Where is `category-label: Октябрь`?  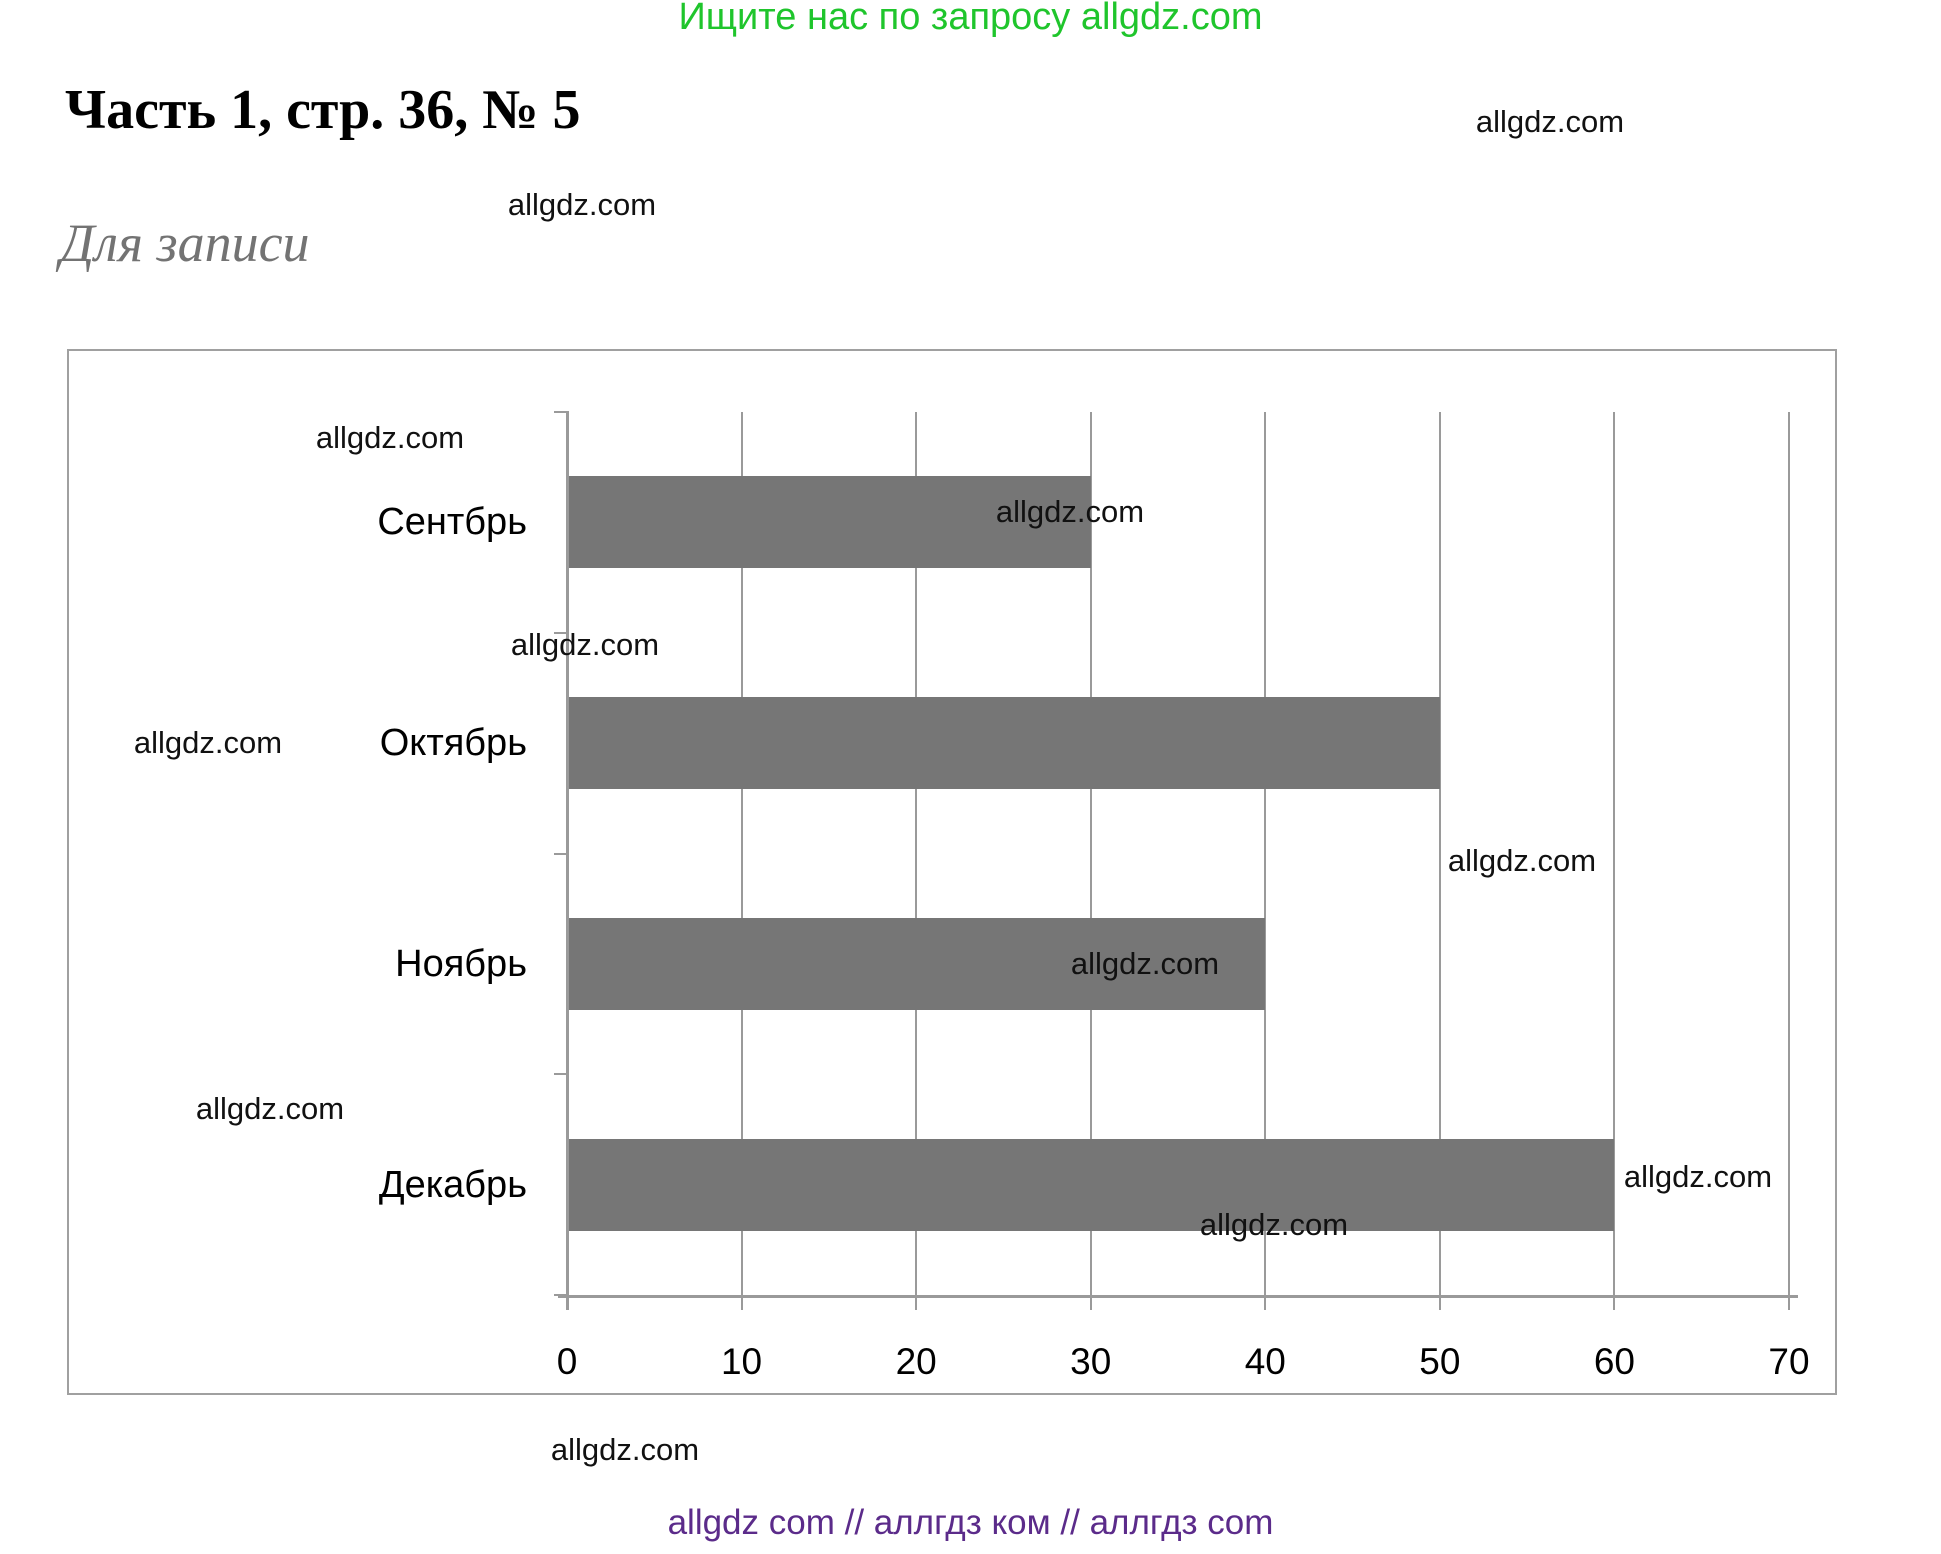
category-label: Октябрь is located at coordinates (453, 743).